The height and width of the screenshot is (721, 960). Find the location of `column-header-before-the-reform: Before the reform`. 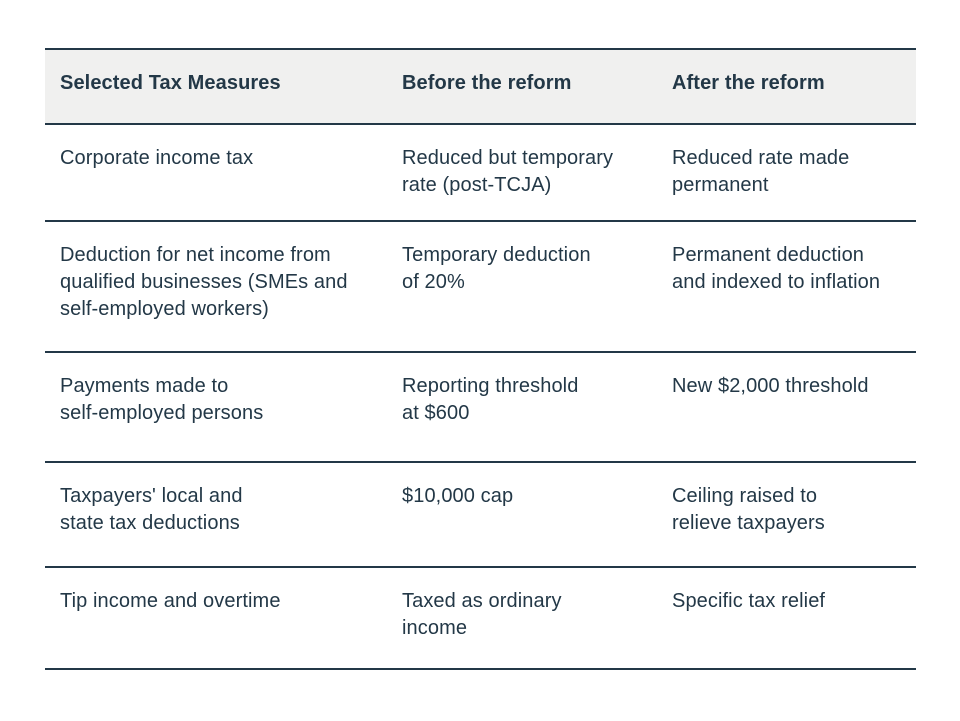

column-header-before-the-reform: Before the reform is located at coordinates (487, 83).